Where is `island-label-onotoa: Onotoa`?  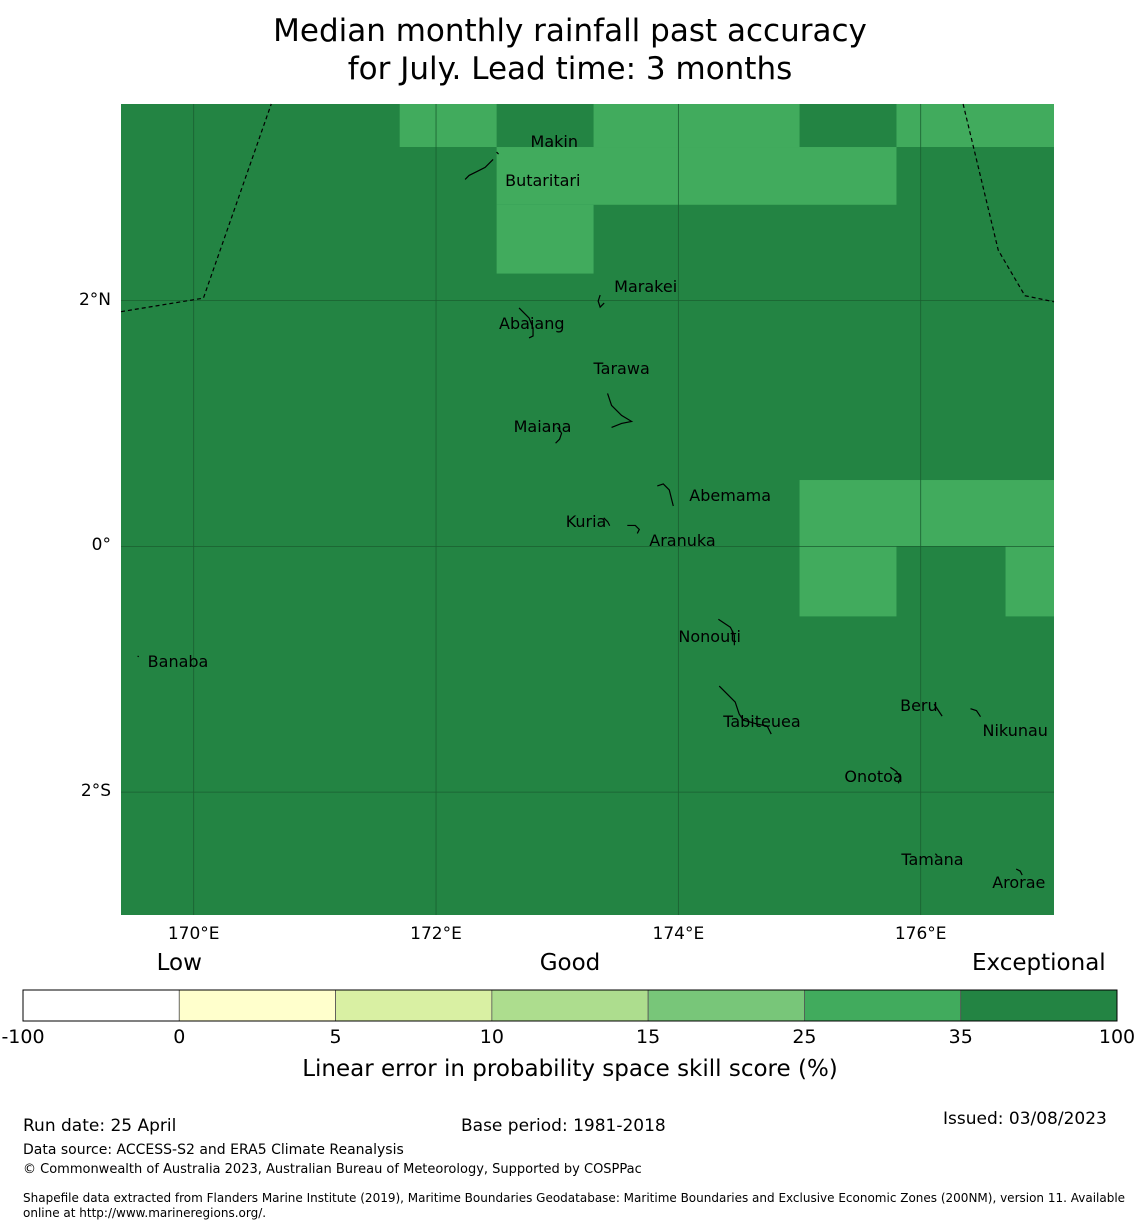
island-label-onotoa: Onotoa is located at coordinates (873, 777).